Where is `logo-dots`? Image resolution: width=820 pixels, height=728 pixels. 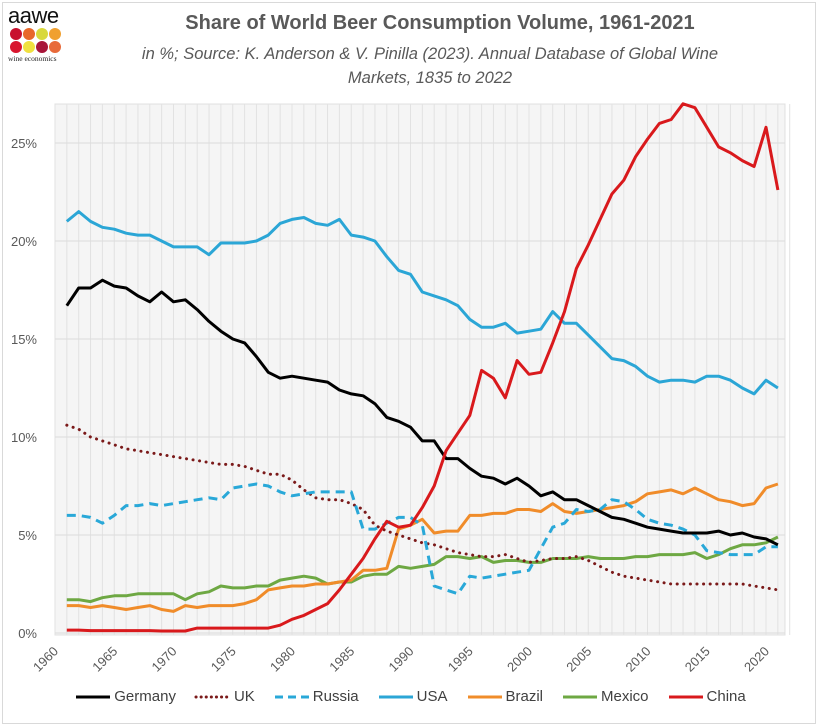
logo-dots is located at coordinates (36, 41).